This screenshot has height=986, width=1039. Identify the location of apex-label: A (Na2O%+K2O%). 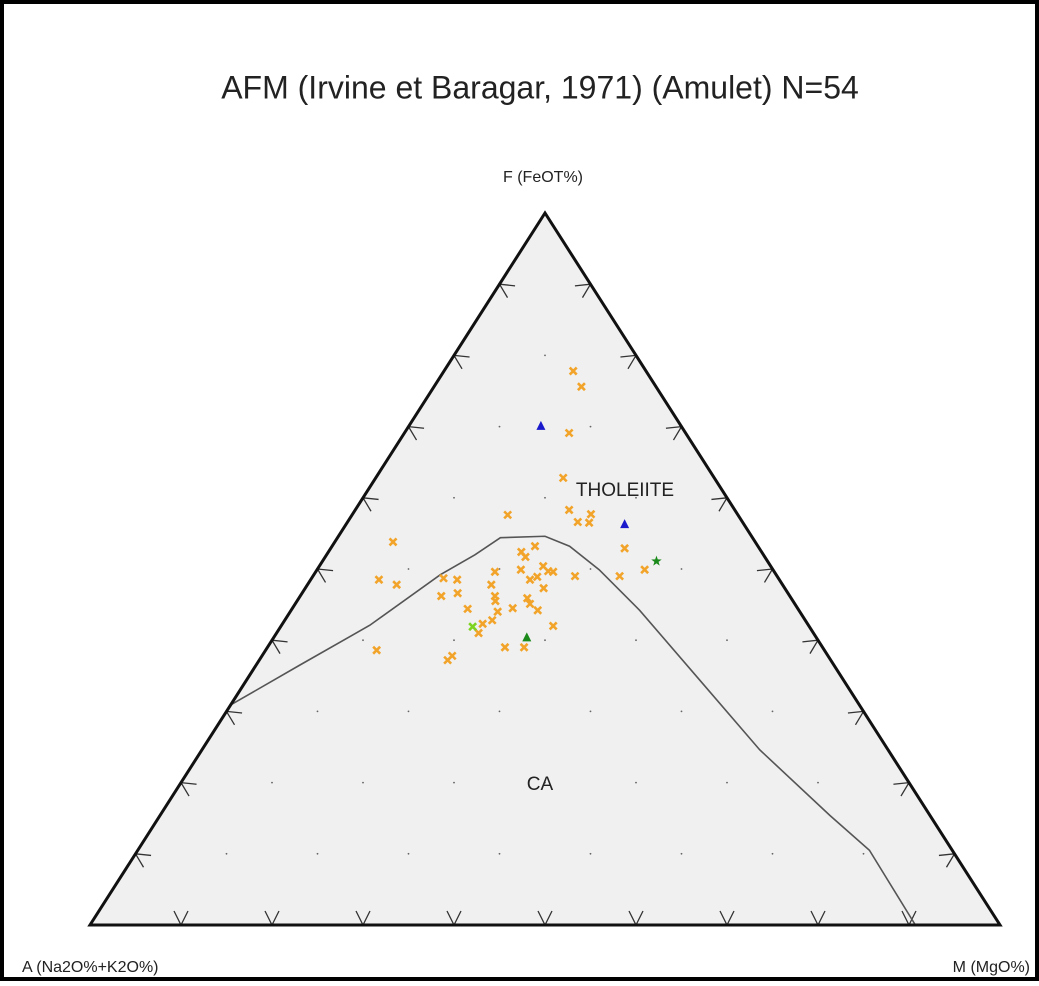
(90, 967).